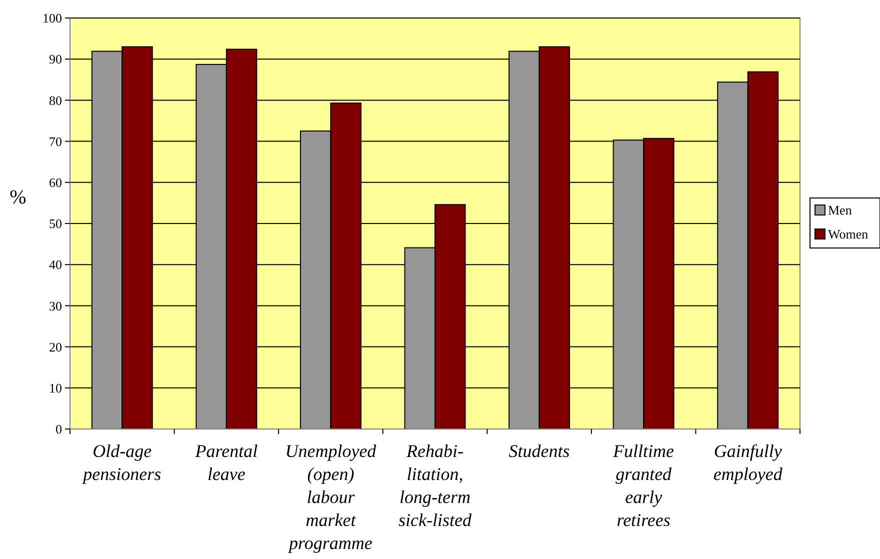  What do you see at coordinates (55, 141) in the screenshot?
I see `y-tick-label: 70` at bounding box center [55, 141].